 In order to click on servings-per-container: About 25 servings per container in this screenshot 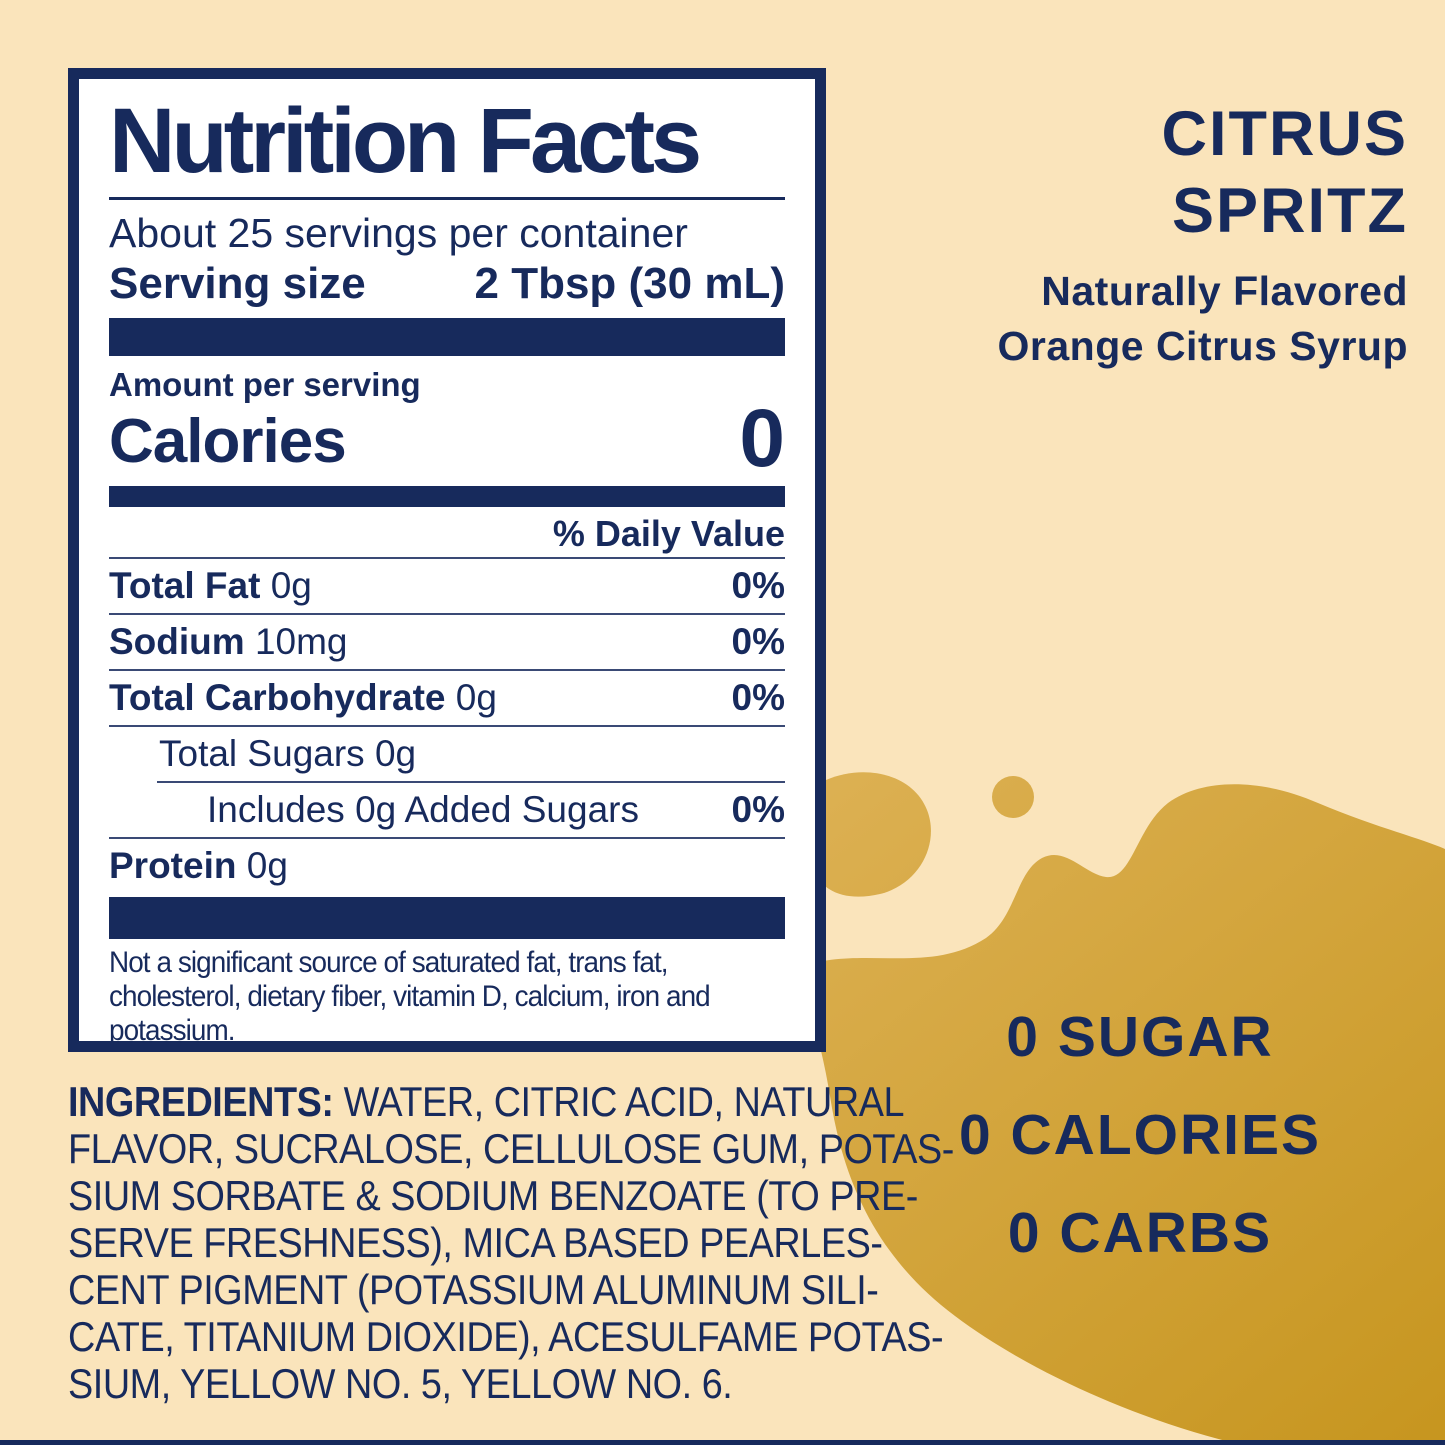, I will do `click(398, 233)`.